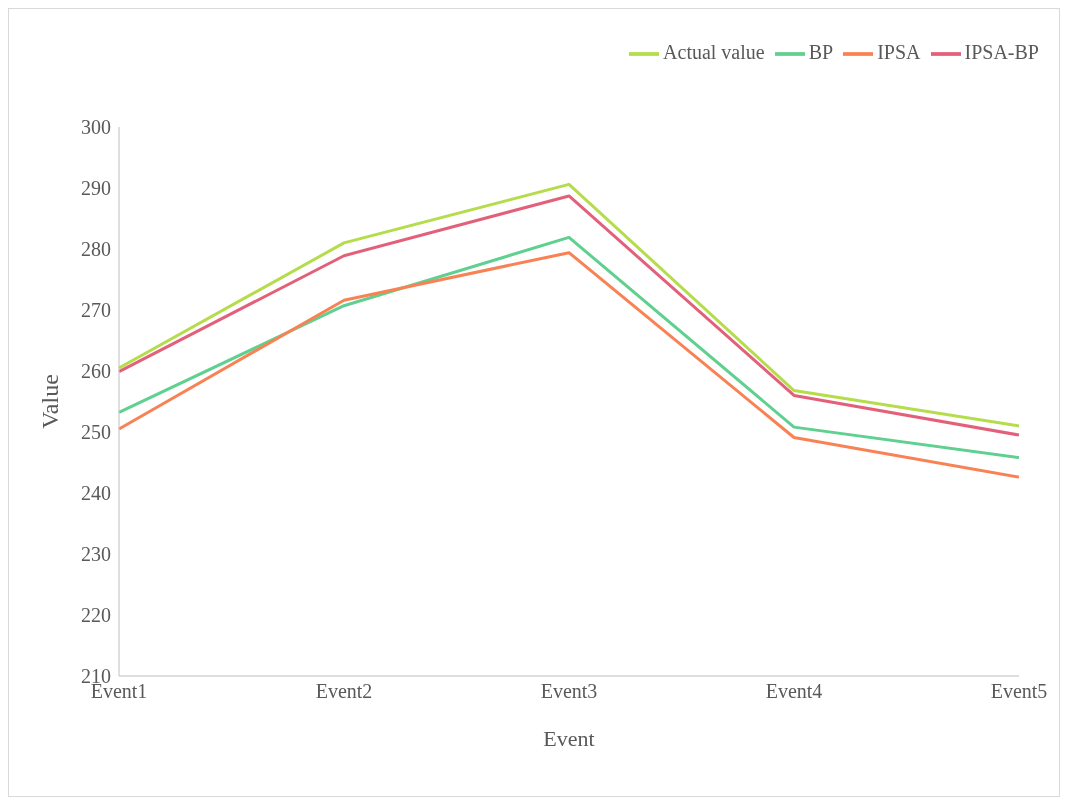  I want to click on y-tick-label: 260, so click(96, 371).